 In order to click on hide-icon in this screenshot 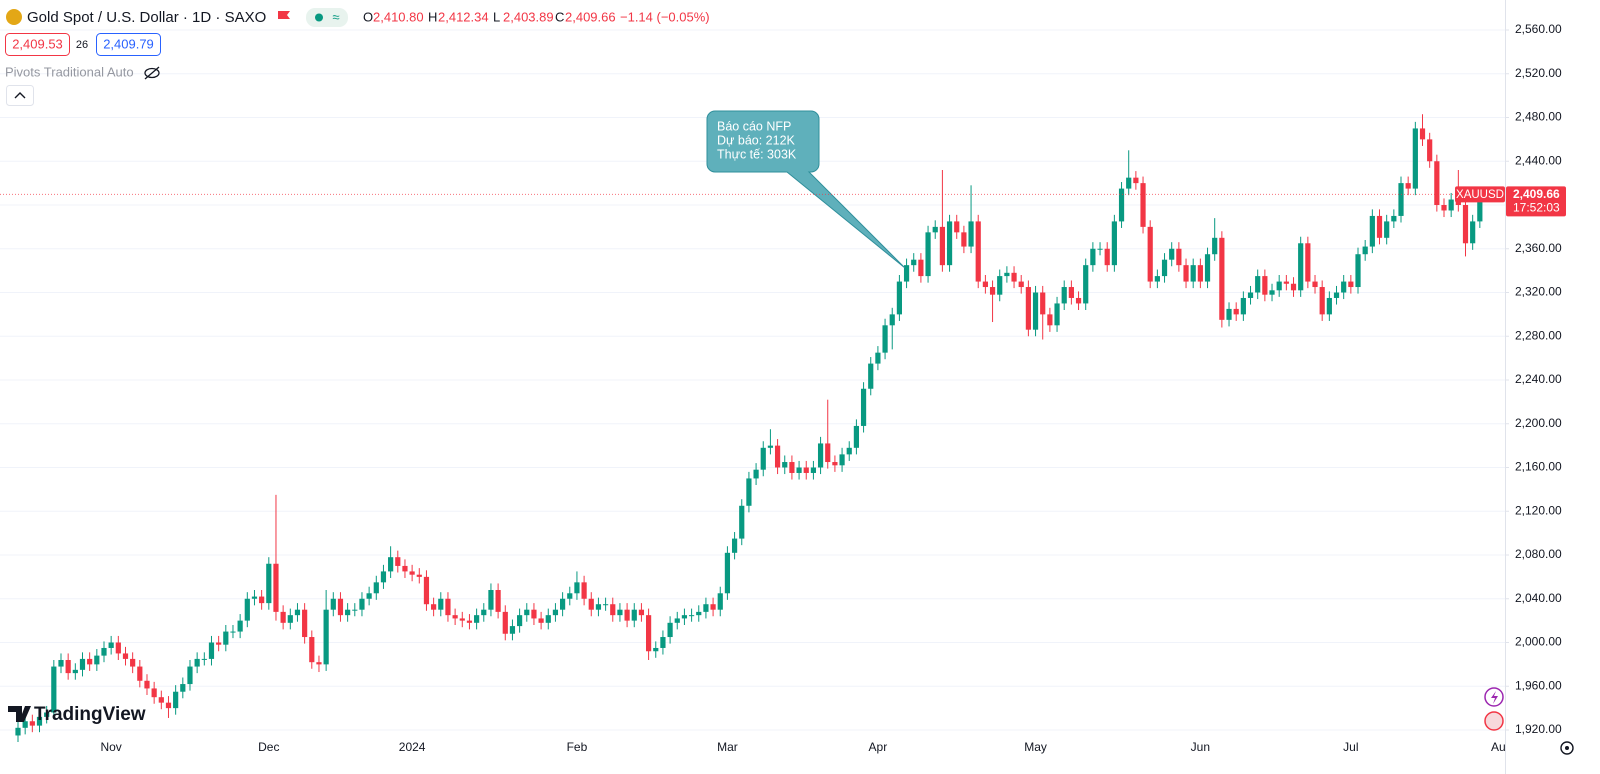, I will do `click(152, 73)`.